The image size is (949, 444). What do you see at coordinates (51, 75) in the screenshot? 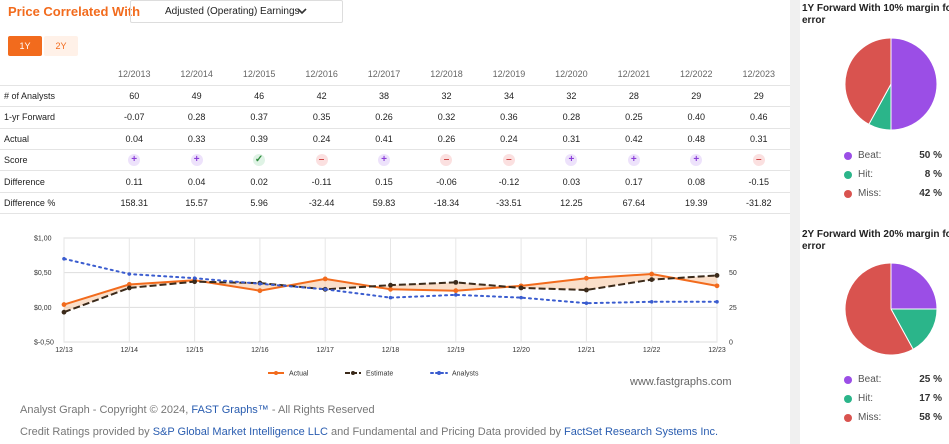
I see `table-corner` at bounding box center [51, 75].